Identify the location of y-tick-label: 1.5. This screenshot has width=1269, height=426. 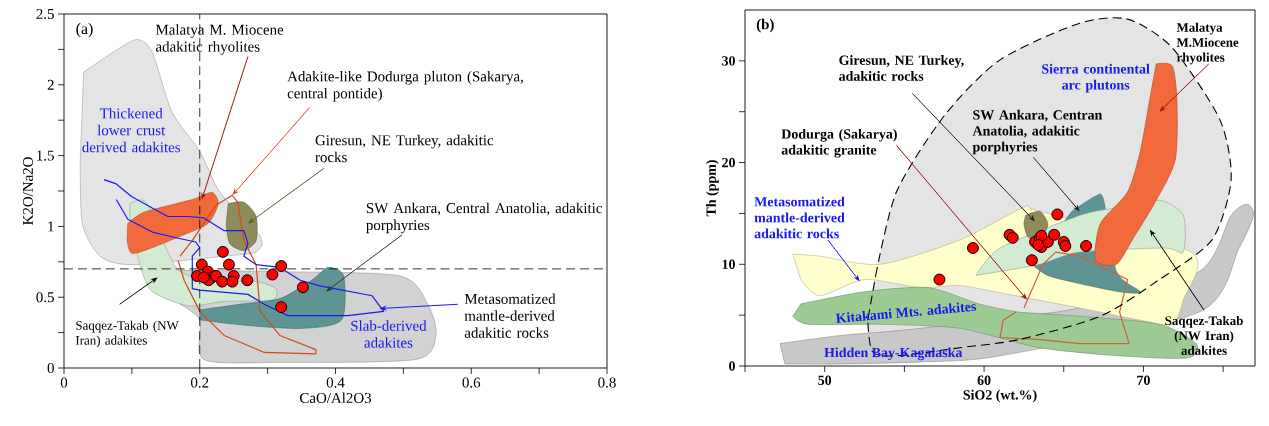
(45, 155).